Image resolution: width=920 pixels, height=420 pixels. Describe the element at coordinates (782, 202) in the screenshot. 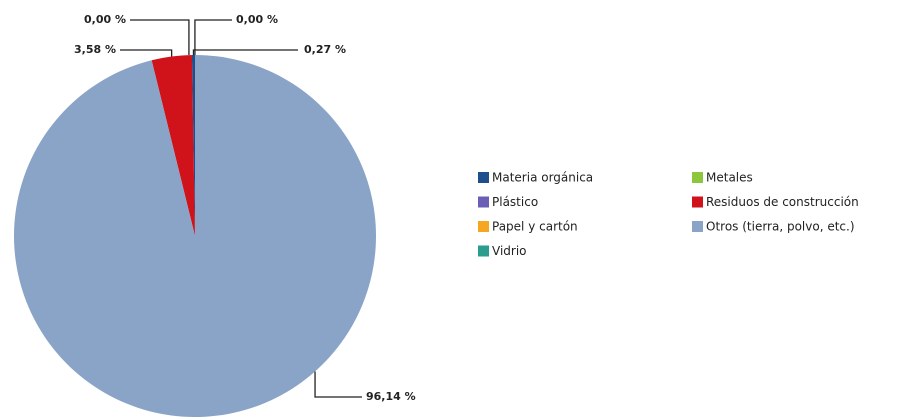

I see `legend-label: Residuos de construcción` at that location.